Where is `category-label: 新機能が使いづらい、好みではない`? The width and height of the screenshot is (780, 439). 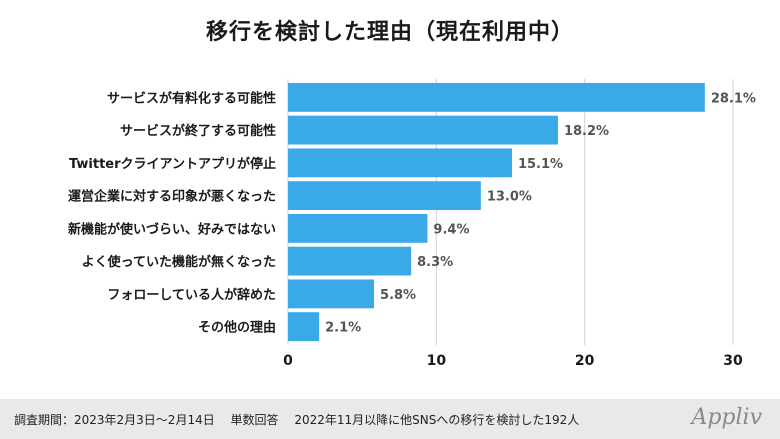
category-label: 新機能が使いづらい、好みではない is located at coordinates (172, 229).